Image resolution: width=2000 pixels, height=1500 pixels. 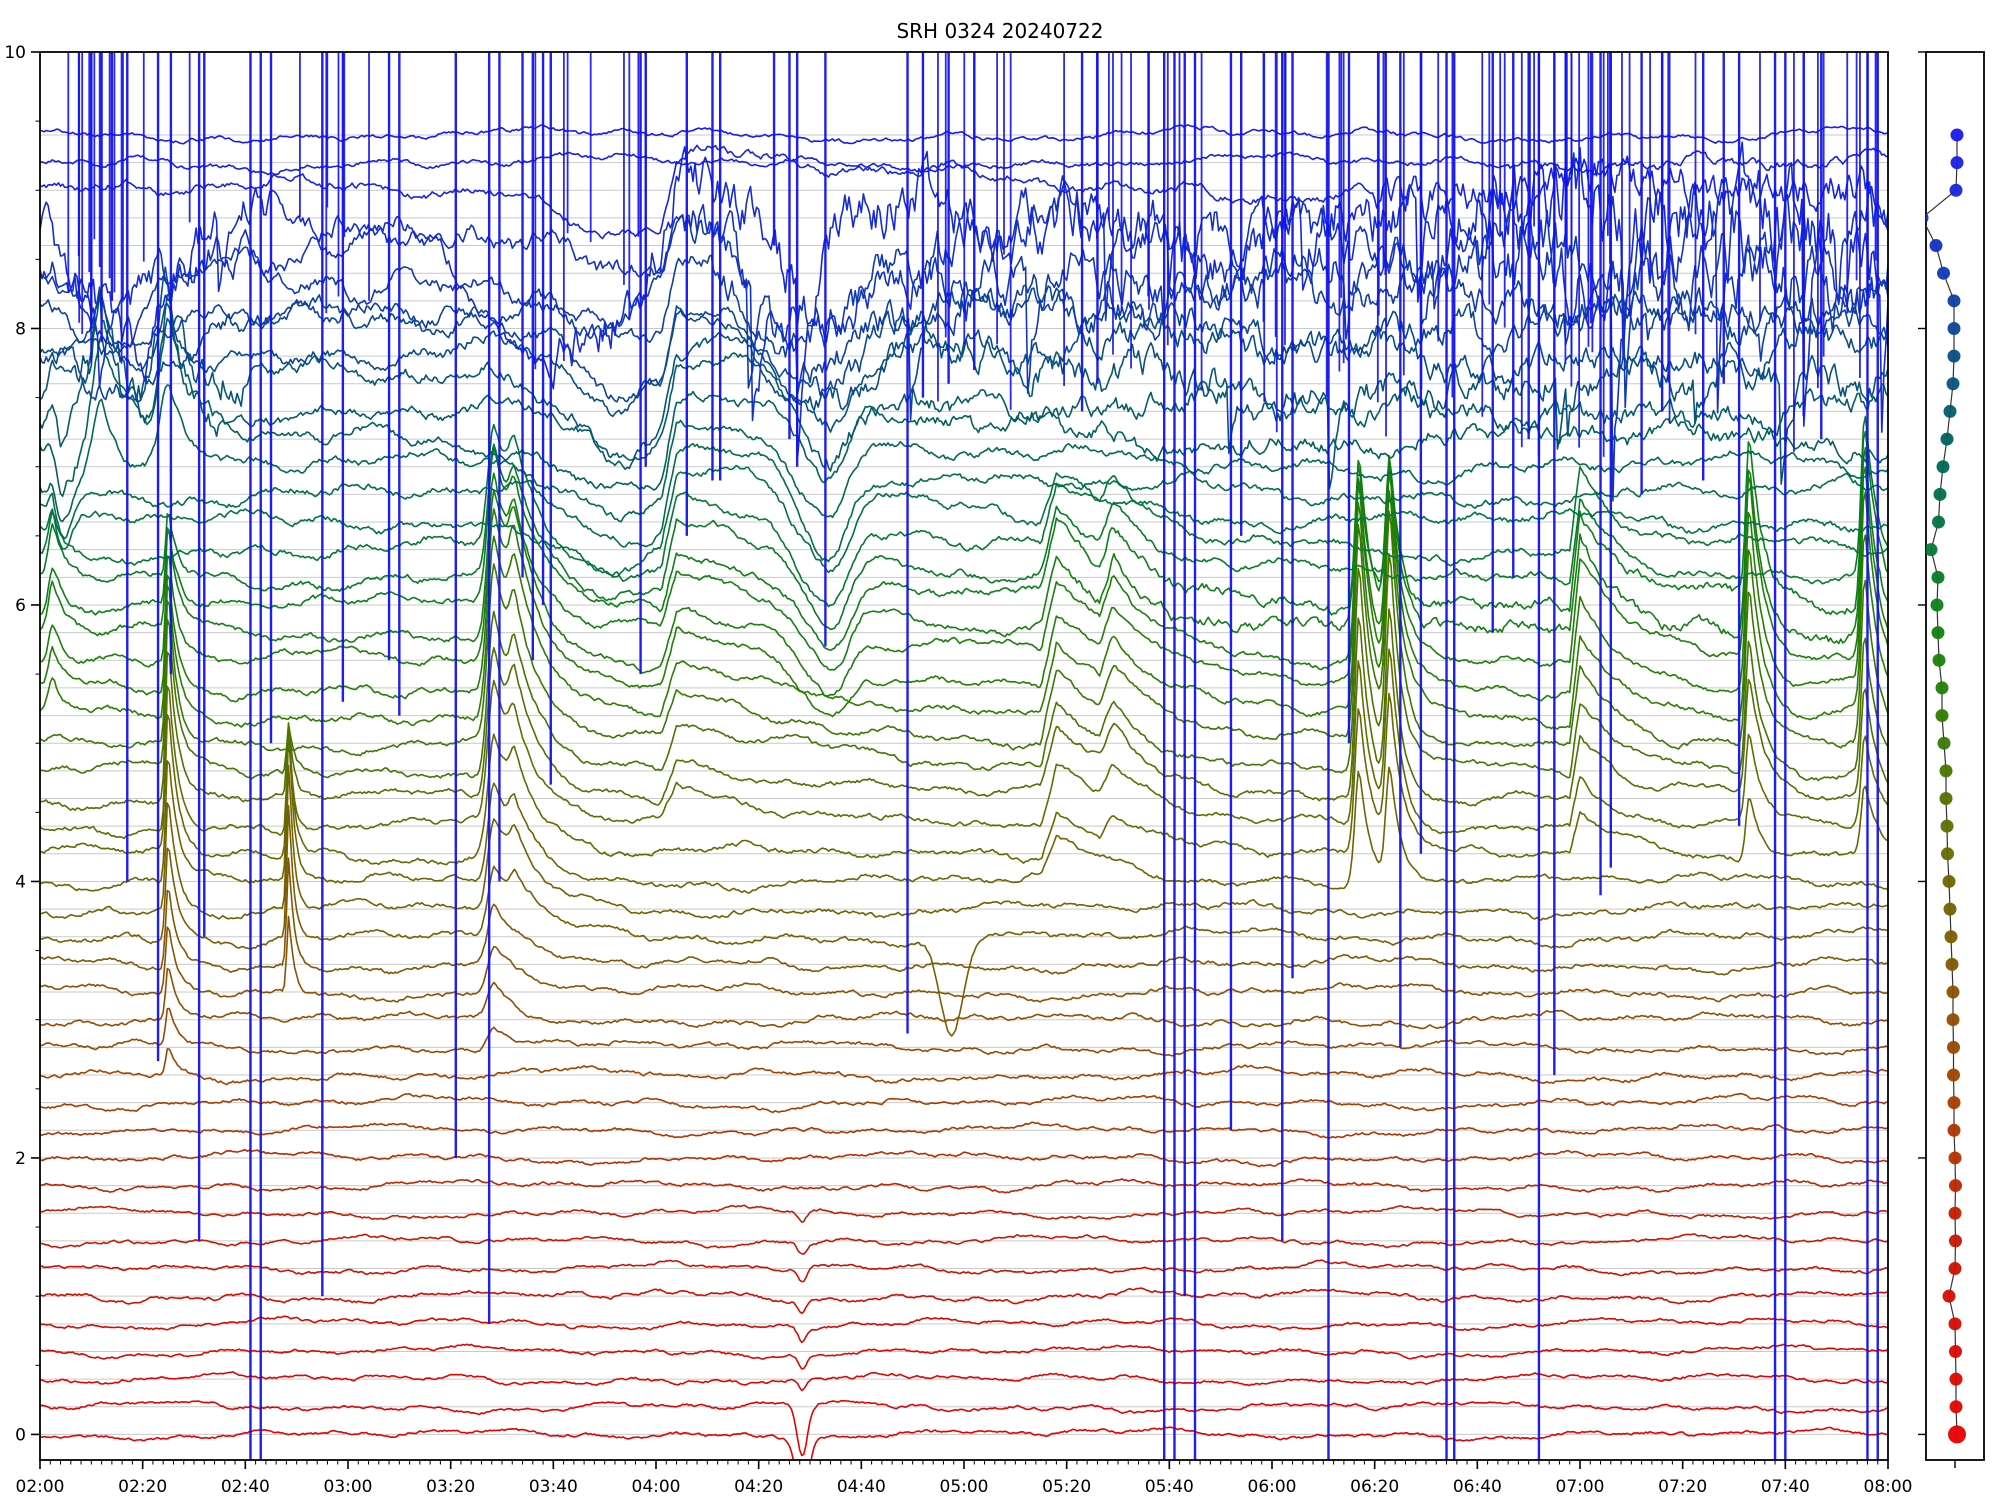 What do you see at coordinates (1785, 1487) in the screenshot?
I see `x-tick-label: 07:40` at bounding box center [1785, 1487].